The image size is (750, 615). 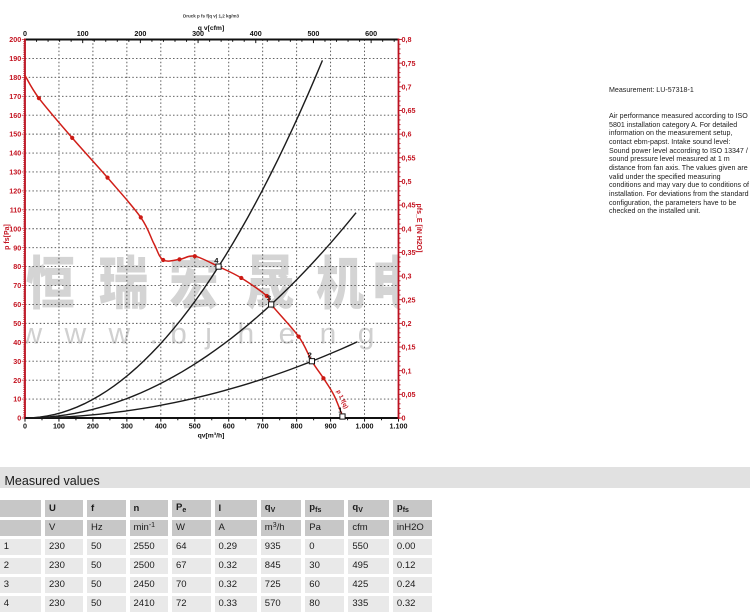 What do you see at coordinates (340, 410) in the screenshot?
I see `svg-text: 1` at bounding box center [340, 410].